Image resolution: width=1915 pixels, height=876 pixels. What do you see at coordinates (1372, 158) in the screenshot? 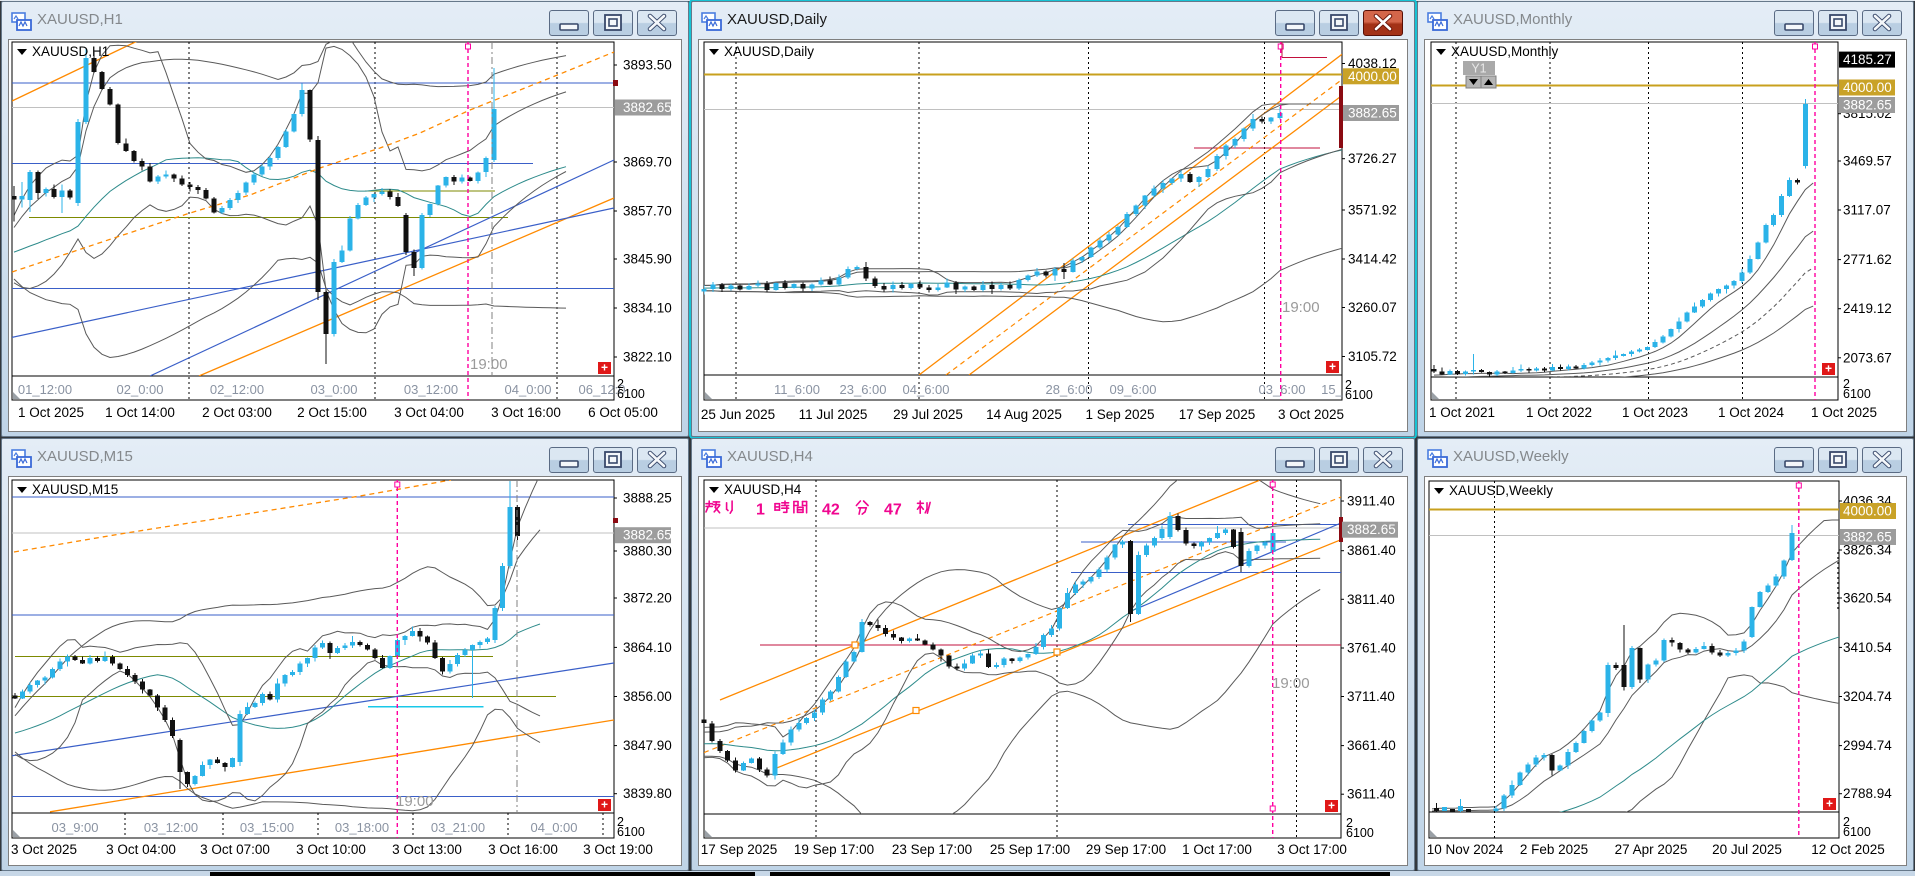
I see `svg-text: 3726.27` at bounding box center [1372, 158].